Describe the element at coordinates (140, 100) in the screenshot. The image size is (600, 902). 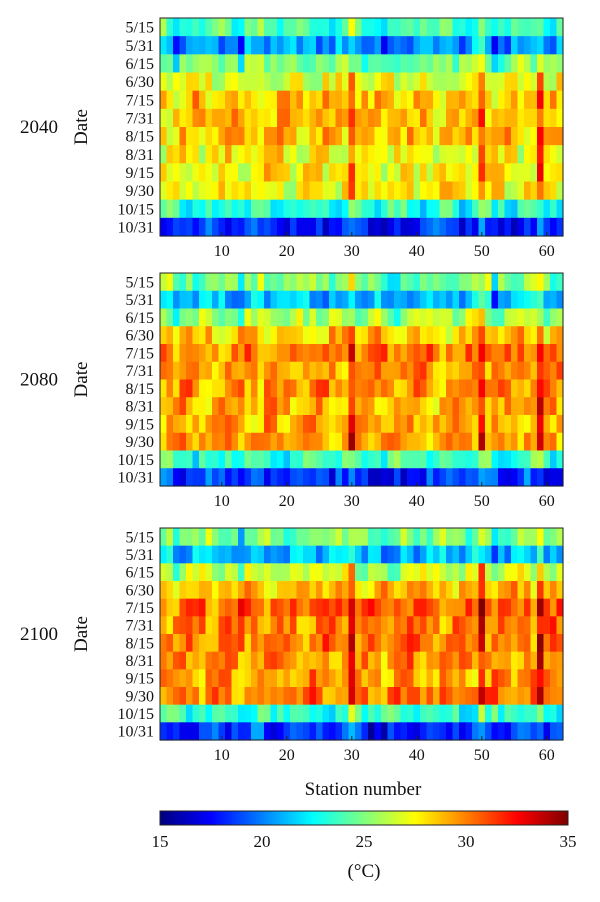
I see `row-label: 7/15` at that location.